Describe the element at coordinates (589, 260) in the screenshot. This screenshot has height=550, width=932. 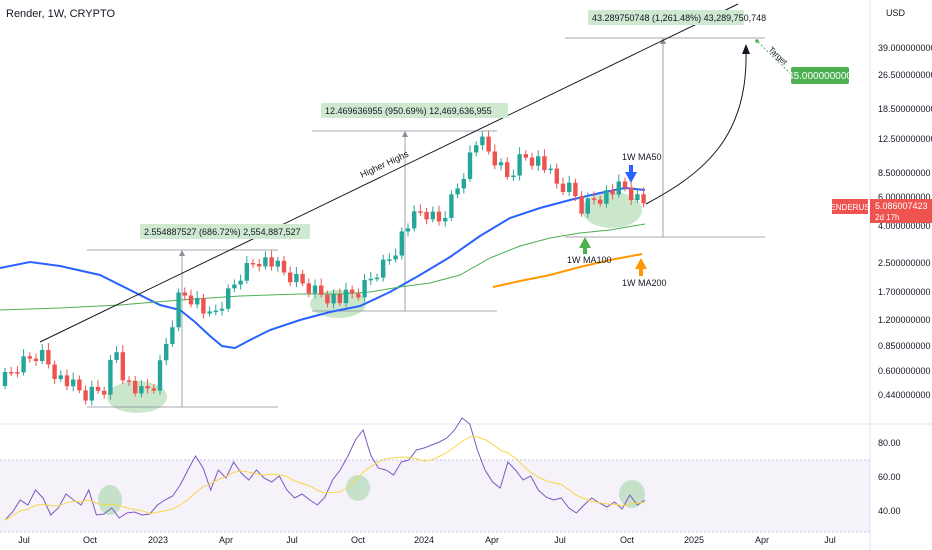
I see `ma100-label: 1W MA100` at that location.